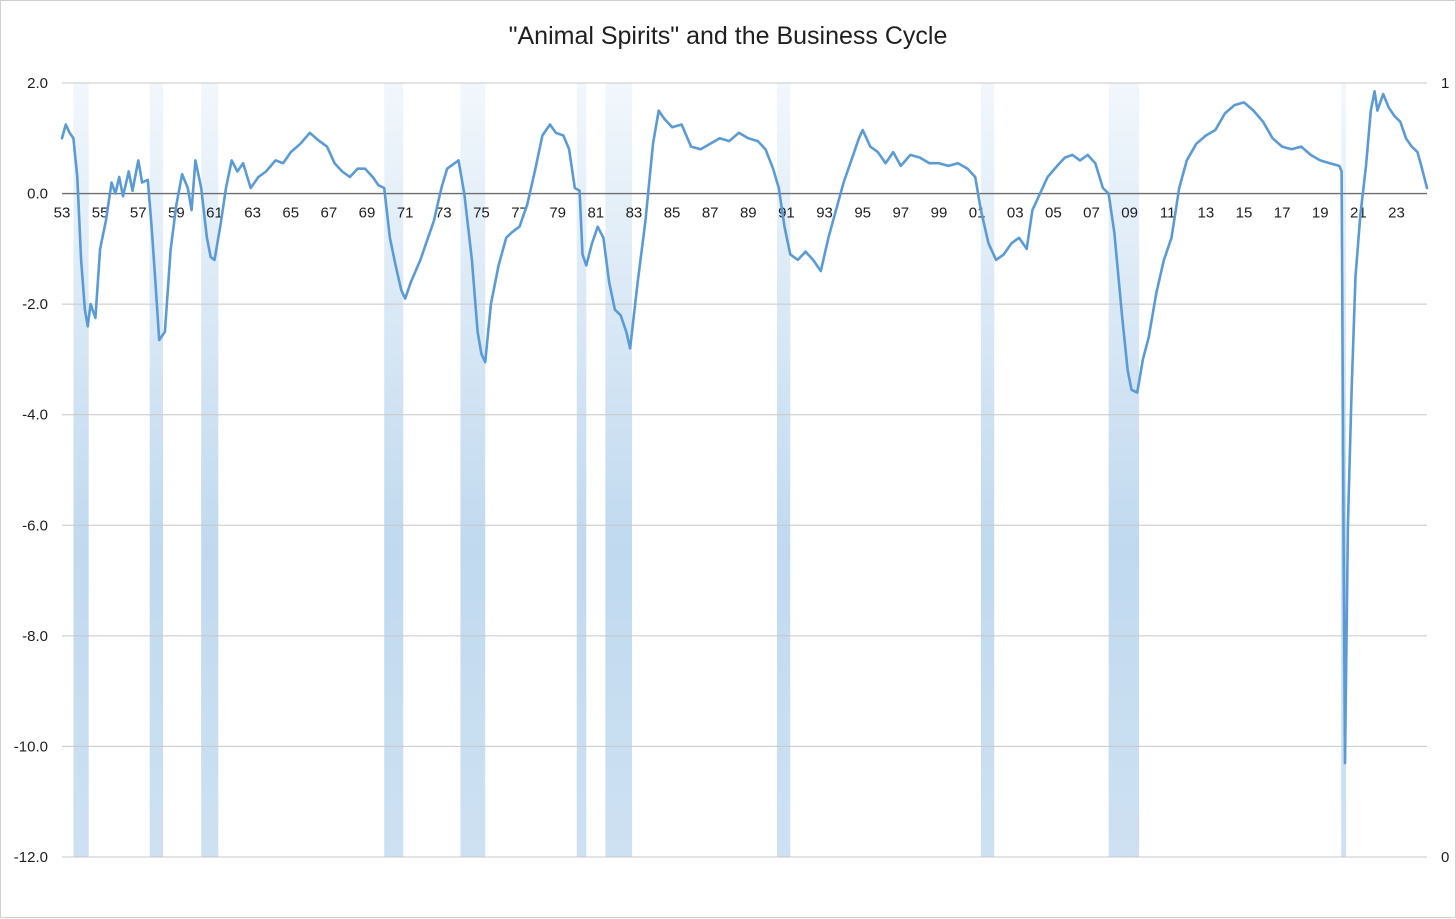 The height and width of the screenshot is (919, 1456). I want to click on x-tick-label: 15, so click(1244, 213).